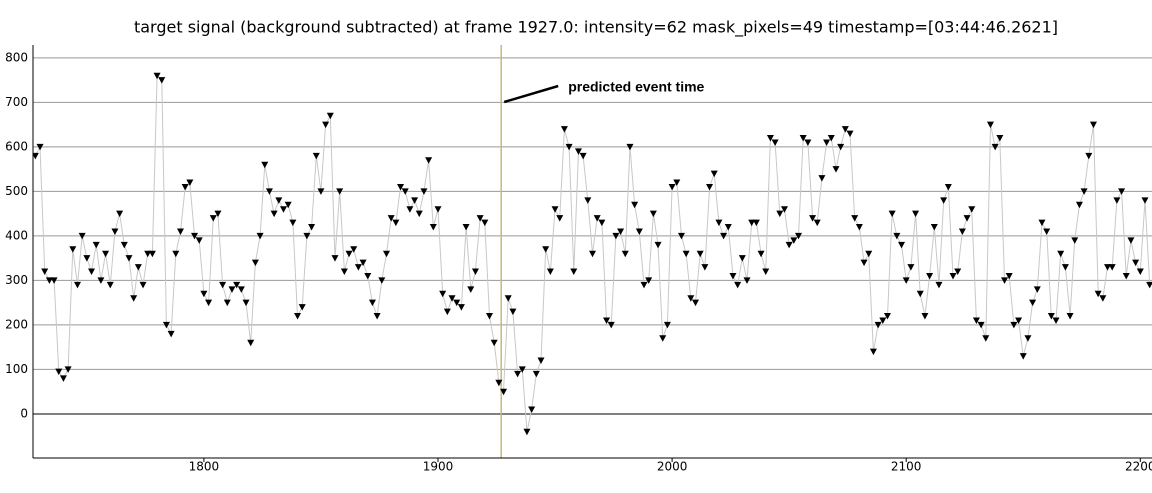 This screenshot has height=493, width=1152. I want to click on y-tick-label: 200, so click(16, 324).